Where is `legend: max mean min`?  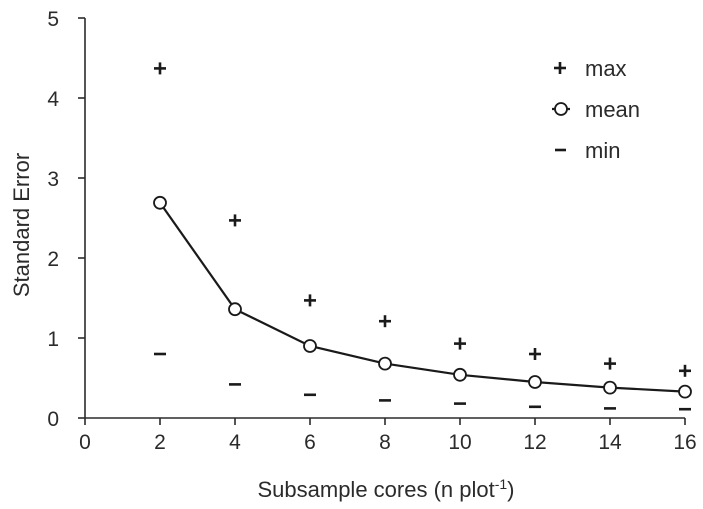
legend: max mean min is located at coordinates (596, 109).